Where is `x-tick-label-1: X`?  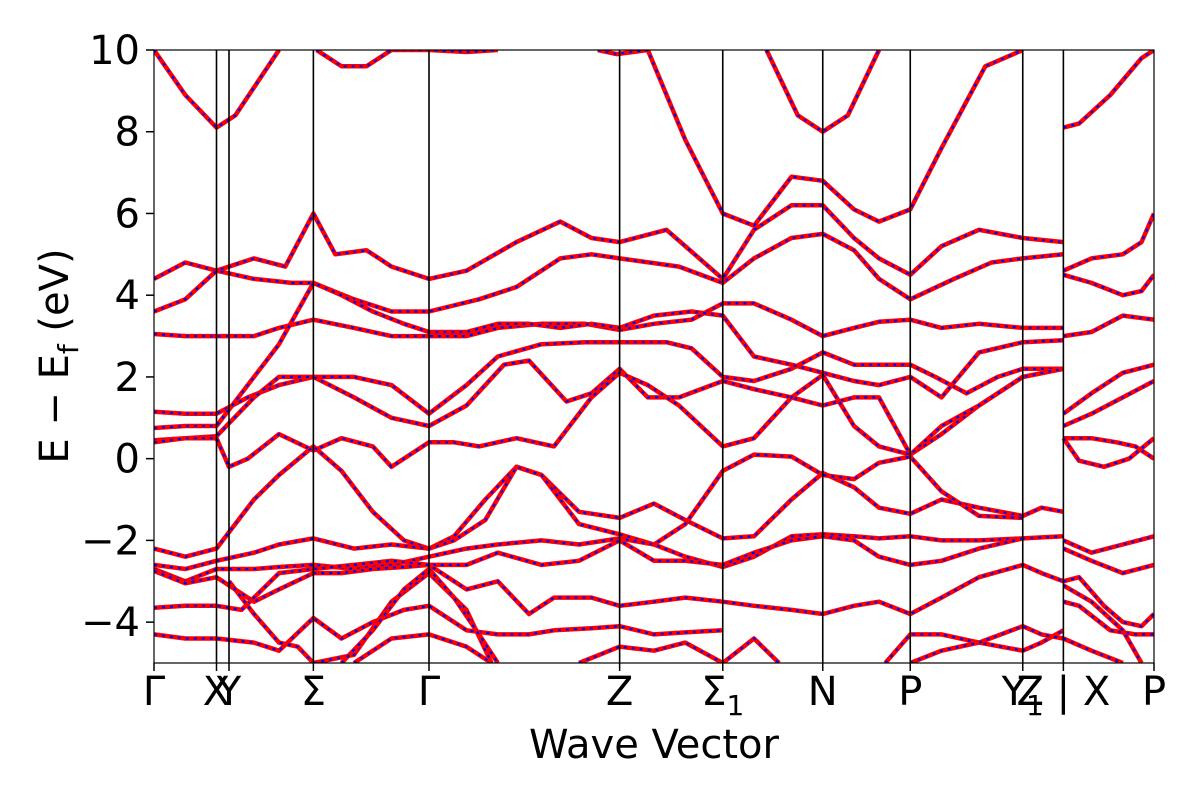
x-tick-label-1: X is located at coordinates (216, 692).